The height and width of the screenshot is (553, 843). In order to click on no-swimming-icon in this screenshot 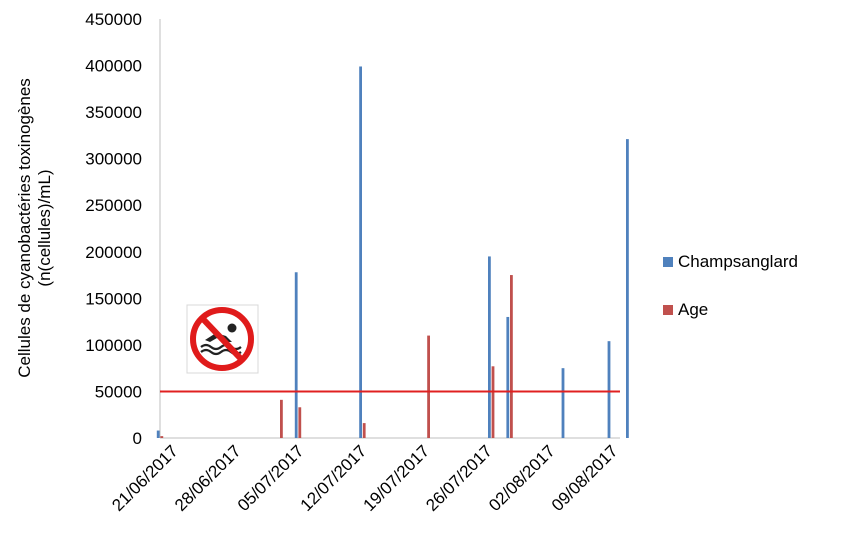, I will do `click(222, 339)`.